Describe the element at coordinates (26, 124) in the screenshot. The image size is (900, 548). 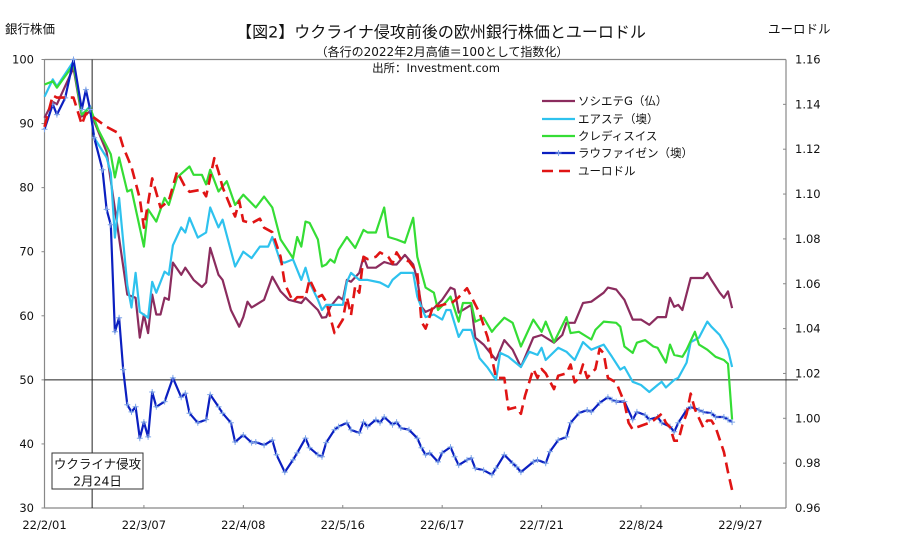
I see `y-left-tick-label: 90` at that location.